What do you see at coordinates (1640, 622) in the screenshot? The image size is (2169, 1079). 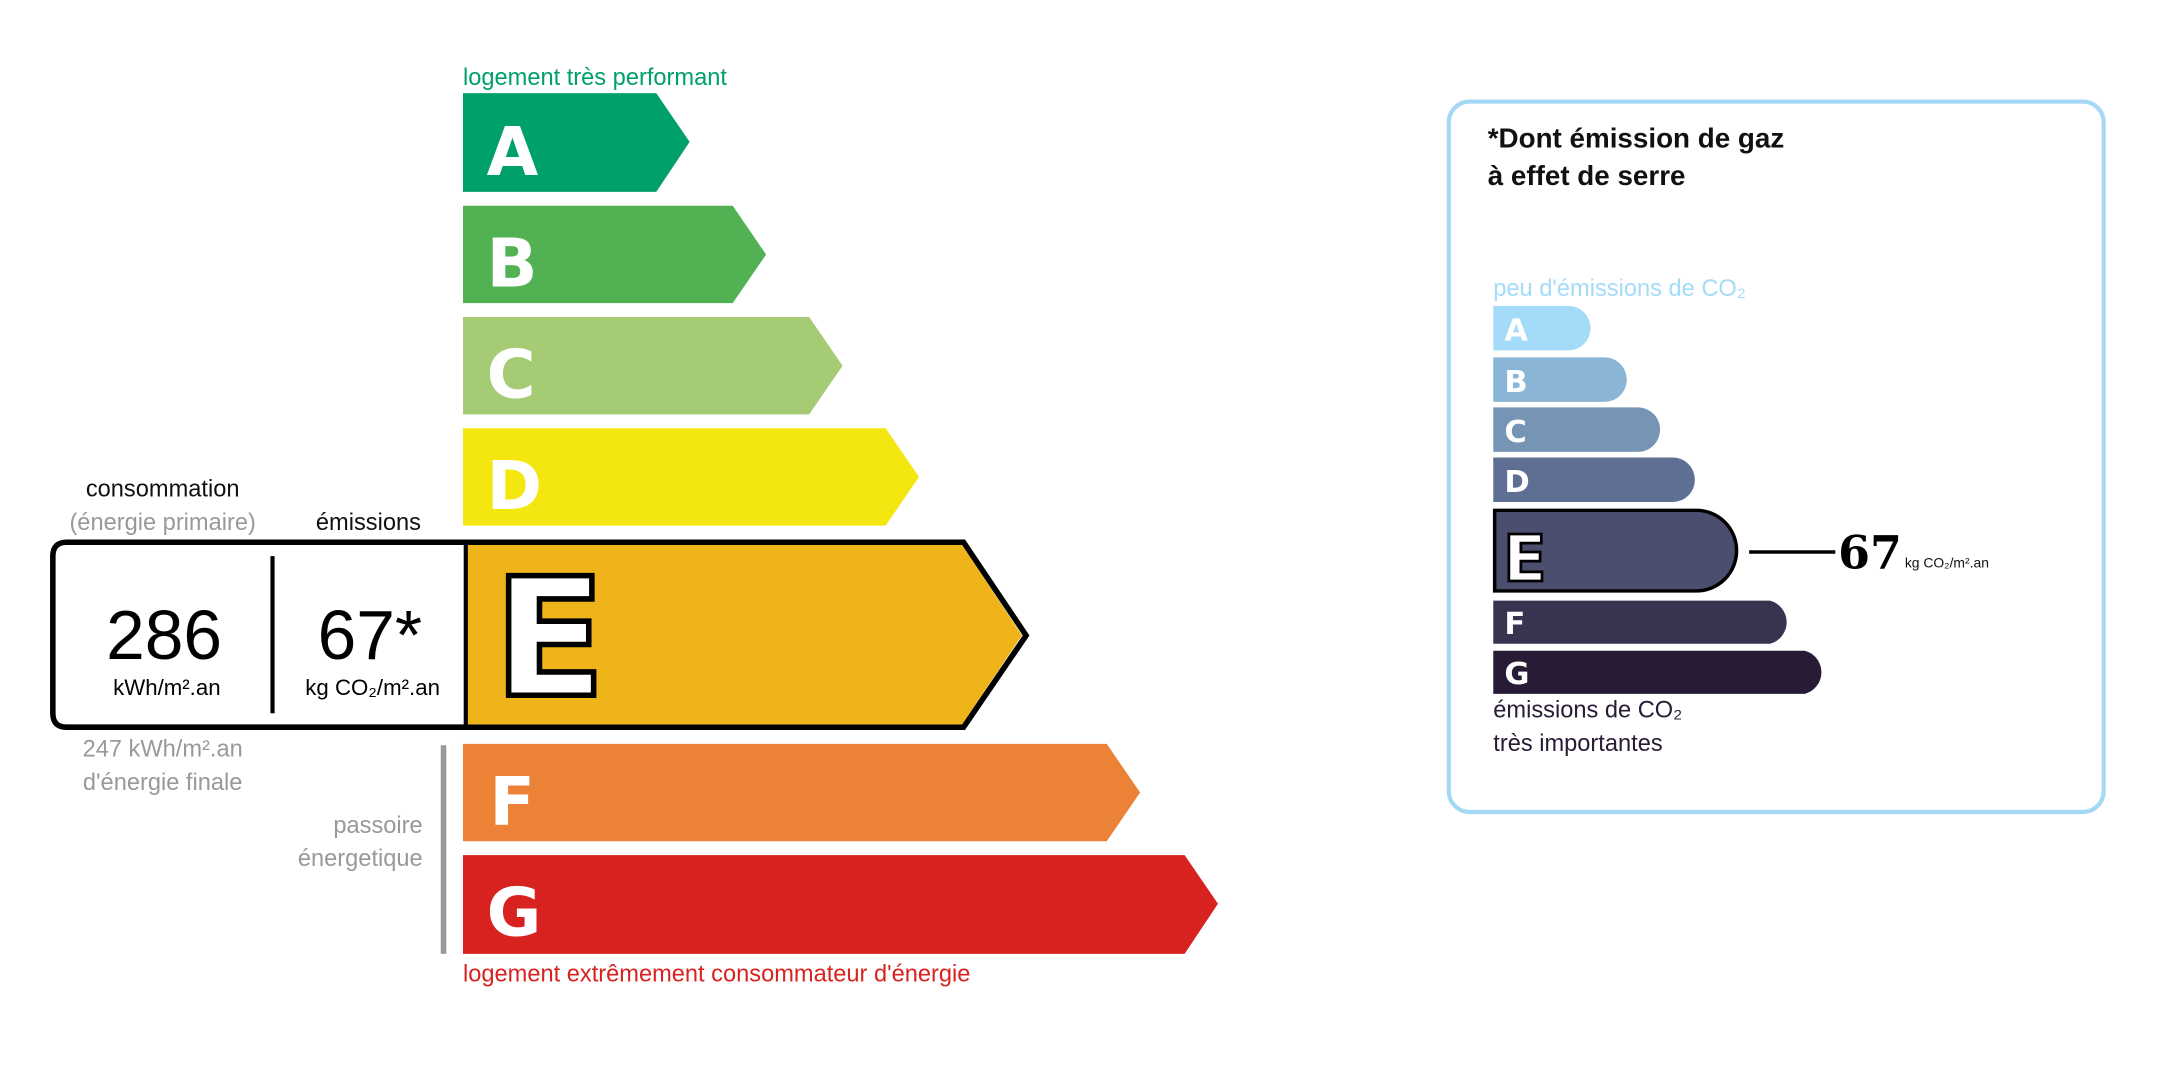 I see `ges-bar-f: F` at bounding box center [1640, 622].